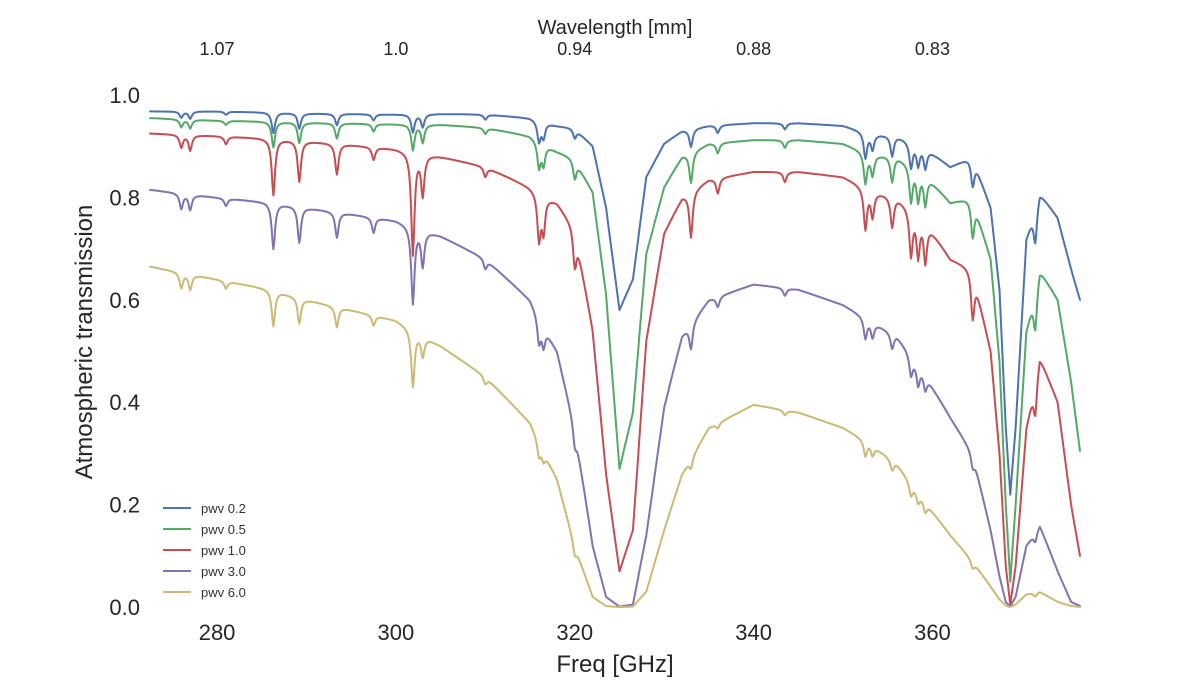 The image size is (1200, 700). Describe the element at coordinates (614, 664) in the screenshot. I see `x-axis-title: Freq [GHz]` at that location.